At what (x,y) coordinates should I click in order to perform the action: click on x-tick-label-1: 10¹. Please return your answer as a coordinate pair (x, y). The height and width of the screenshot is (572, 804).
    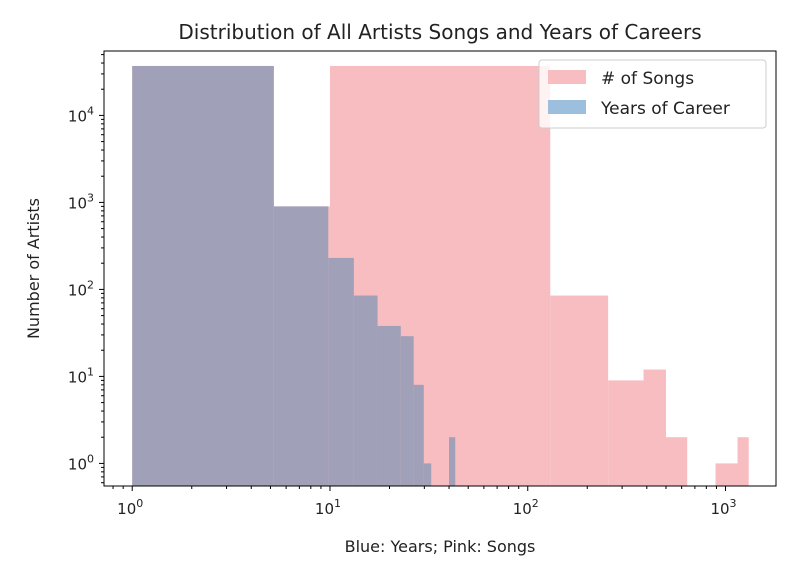
    Looking at the image, I should click on (328, 507).